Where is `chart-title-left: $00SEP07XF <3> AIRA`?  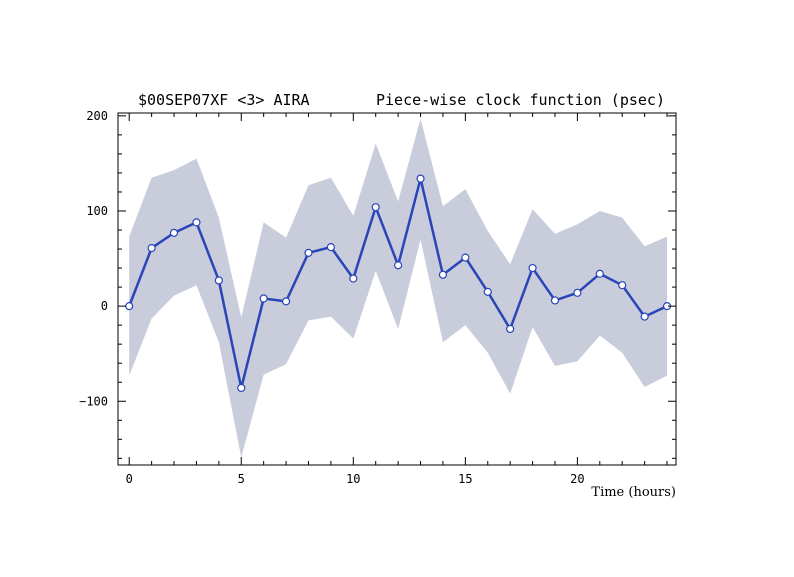 chart-title-left: $00SEP07XF <3> AIRA is located at coordinates (224, 100).